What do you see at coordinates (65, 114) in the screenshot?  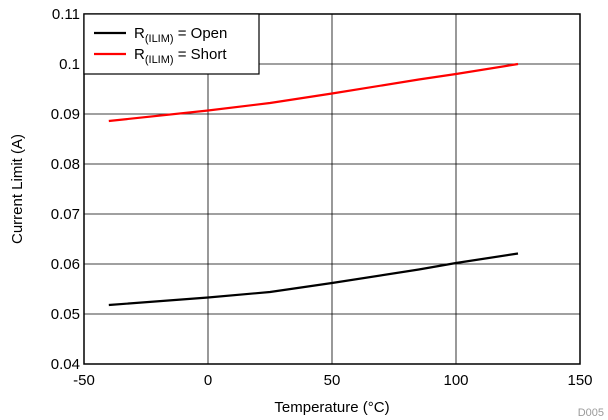 I see `y-tick-label: 0.09` at bounding box center [65, 114].